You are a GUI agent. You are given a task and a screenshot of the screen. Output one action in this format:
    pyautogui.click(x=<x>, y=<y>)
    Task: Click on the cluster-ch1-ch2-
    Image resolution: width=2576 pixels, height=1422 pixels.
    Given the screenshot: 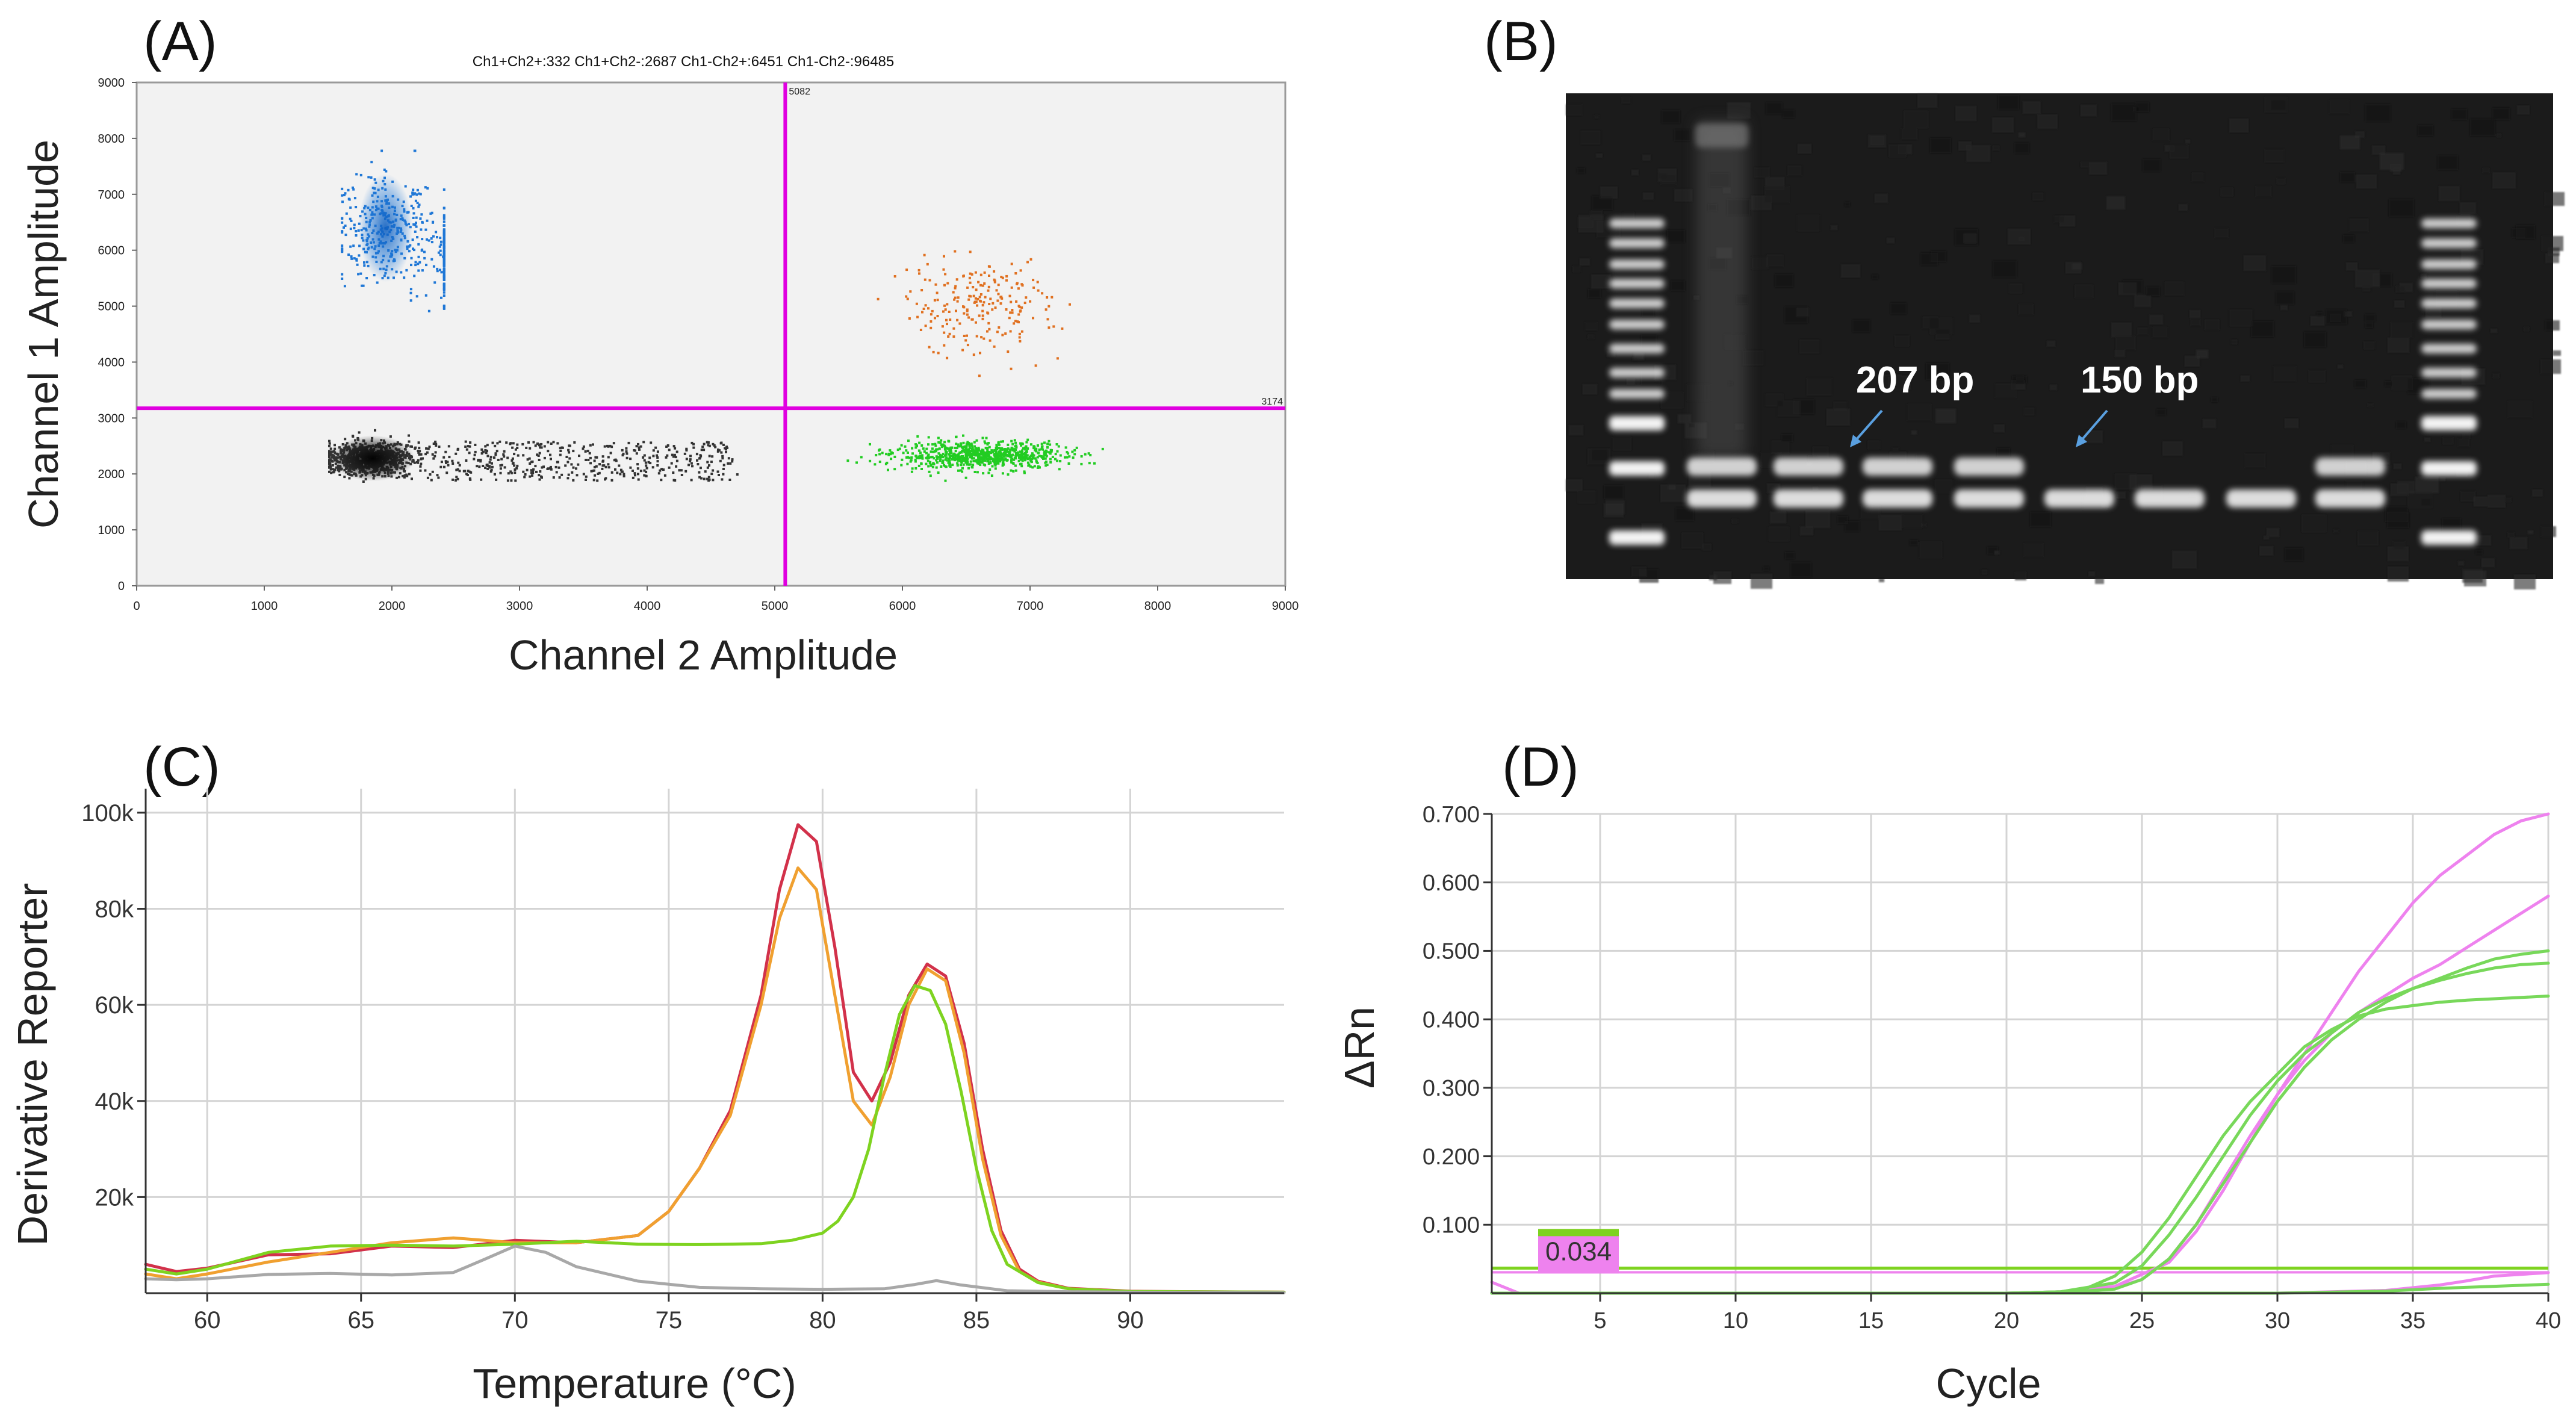 What is the action you would take?
    pyautogui.click(x=975, y=458)
    